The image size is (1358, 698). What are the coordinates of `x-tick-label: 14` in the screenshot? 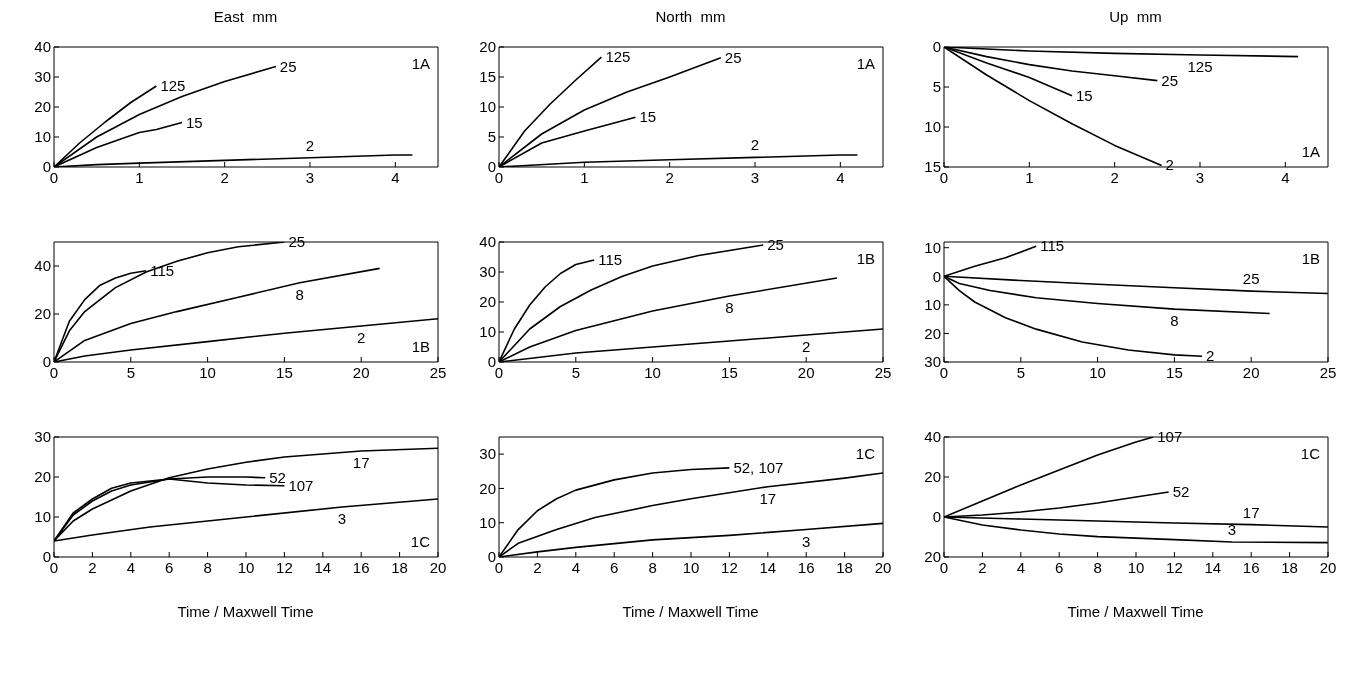 It's located at (323, 567).